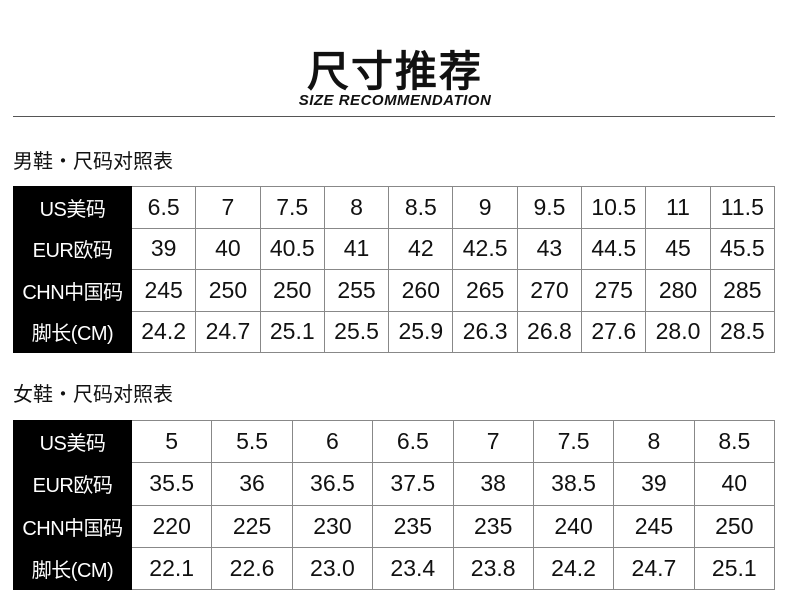 The height and width of the screenshot is (611, 790). What do you see at coordinates (678, 290) in the screenshot?
I see `table-cell: 280` at bounding box center [678, 290].